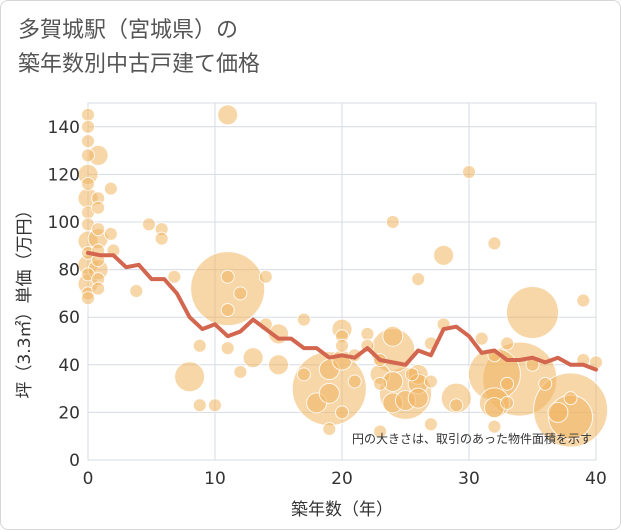  I want to click on chart-title-line1: 多賀城駅（宮城県）の, so click(128, 30).